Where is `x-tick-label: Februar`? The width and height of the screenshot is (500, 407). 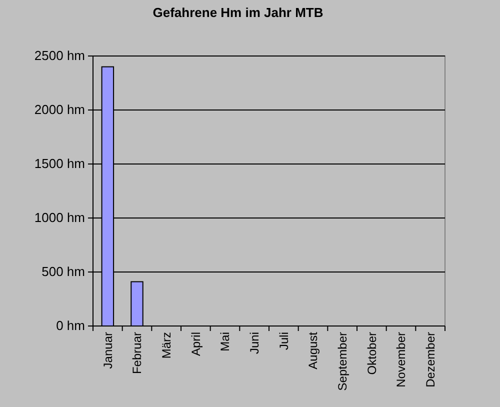
x-tick-label: Februar is located at coordinates (137, 353).